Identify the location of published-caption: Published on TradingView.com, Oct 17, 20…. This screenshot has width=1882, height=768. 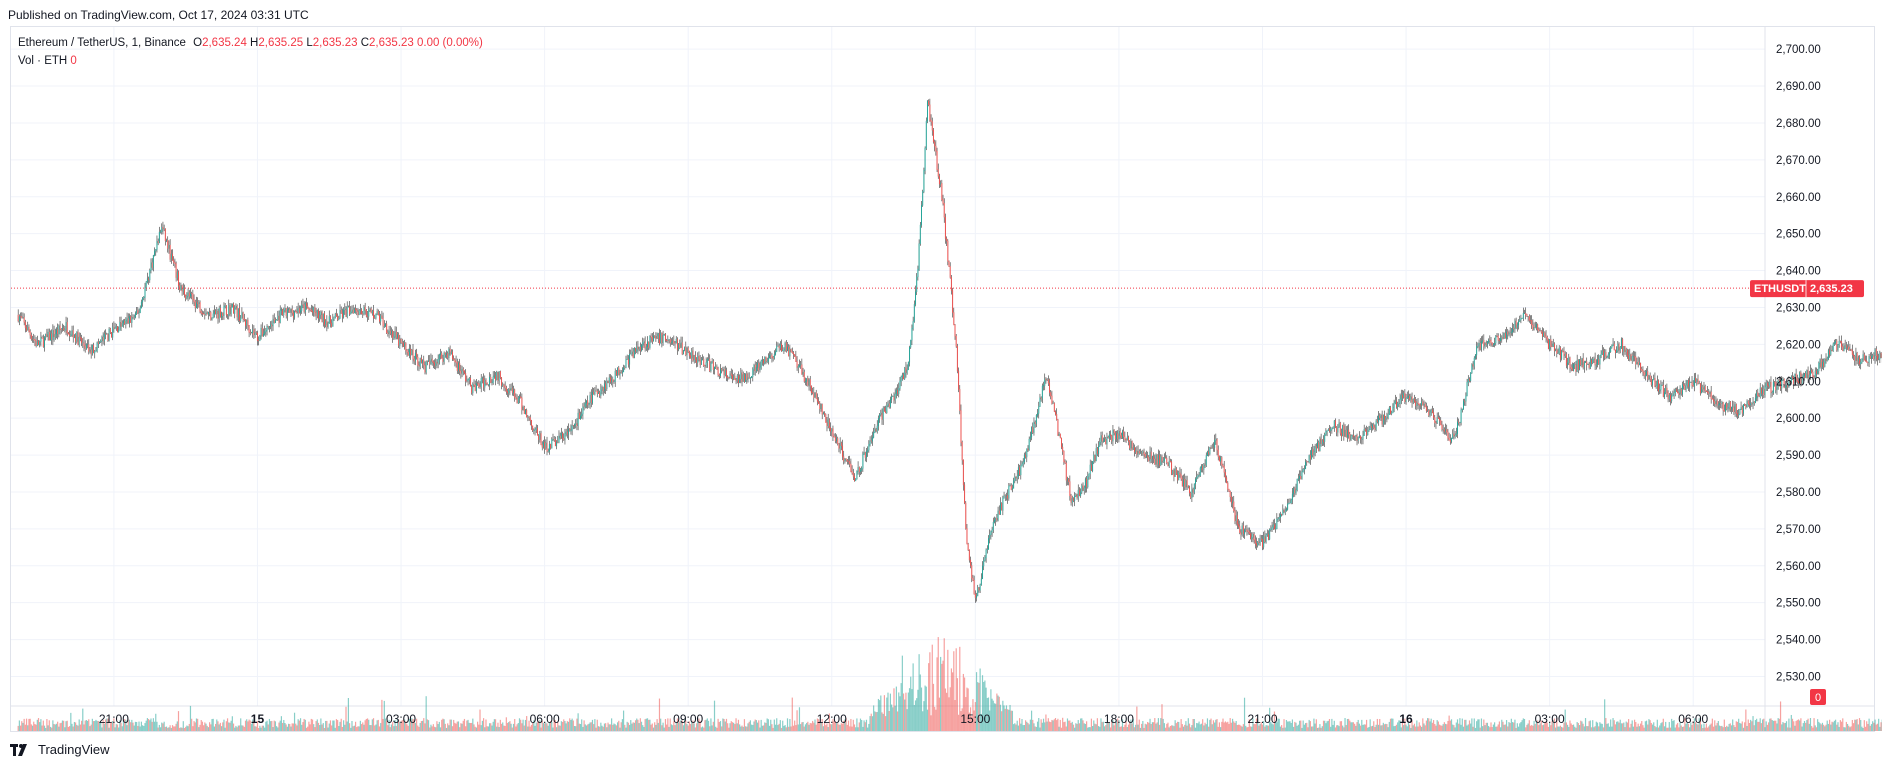
(158, 15).